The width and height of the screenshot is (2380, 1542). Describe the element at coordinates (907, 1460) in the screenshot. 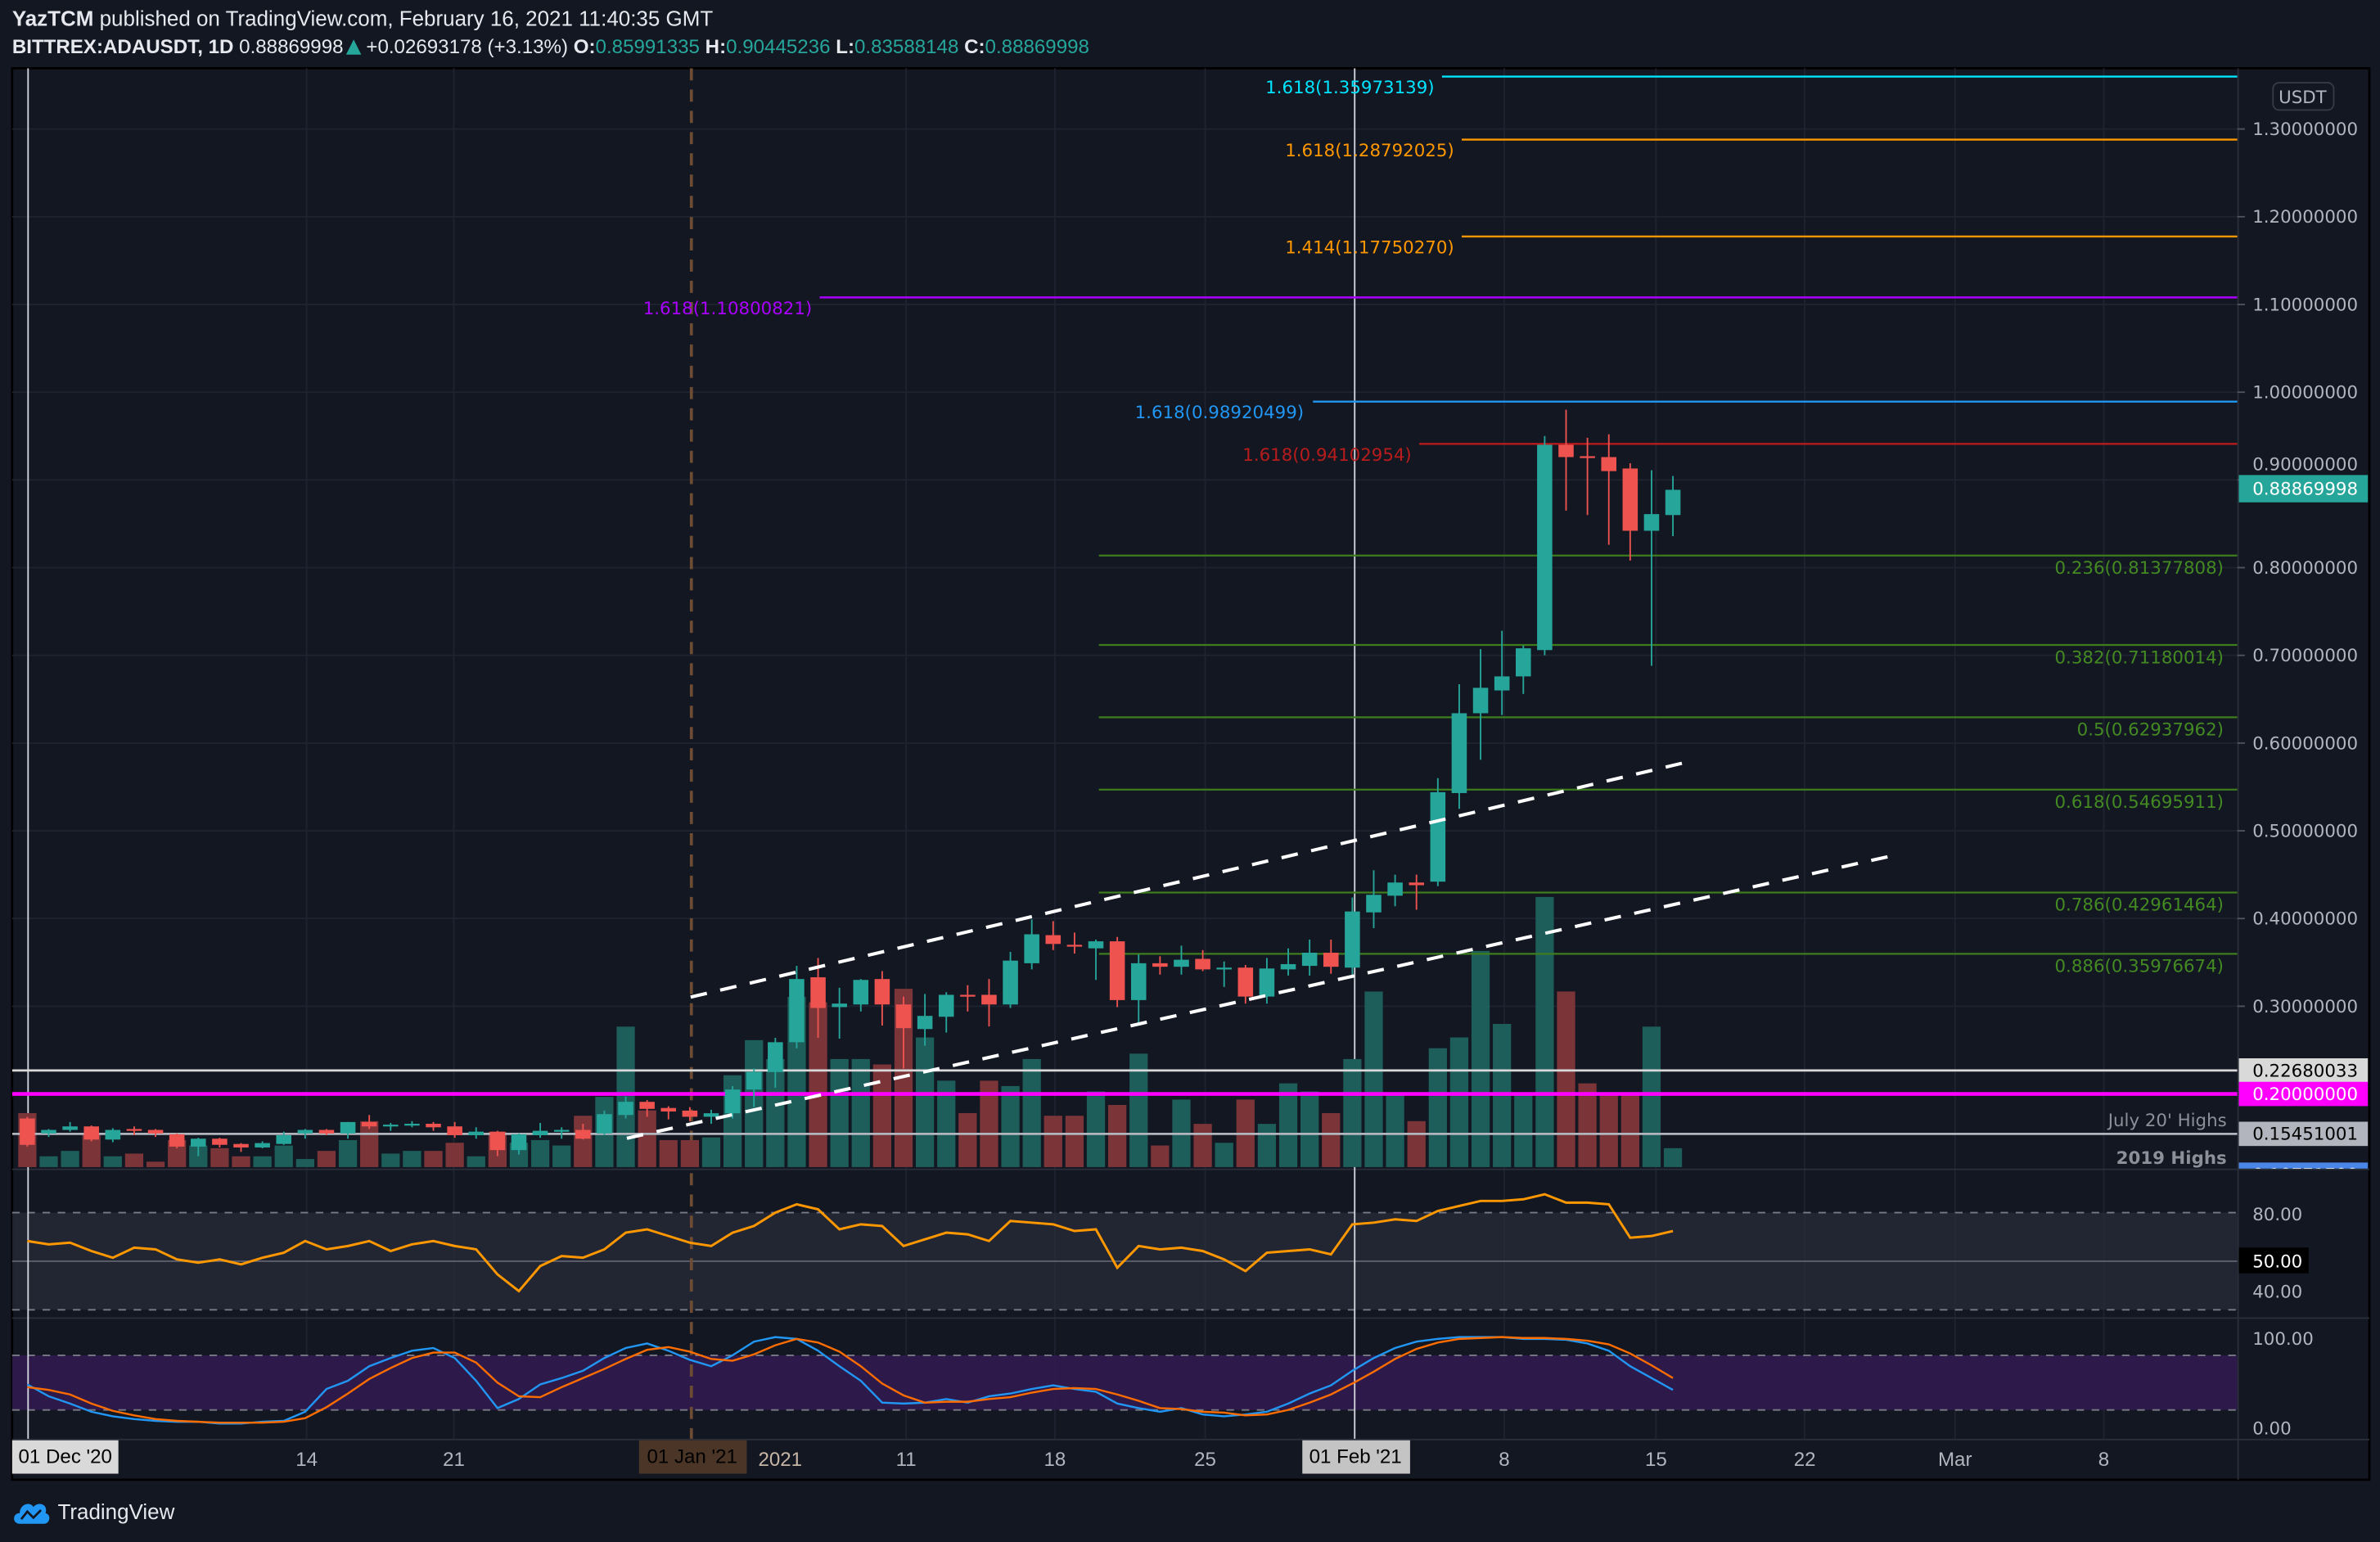

I see `time-label: 11` at that location.